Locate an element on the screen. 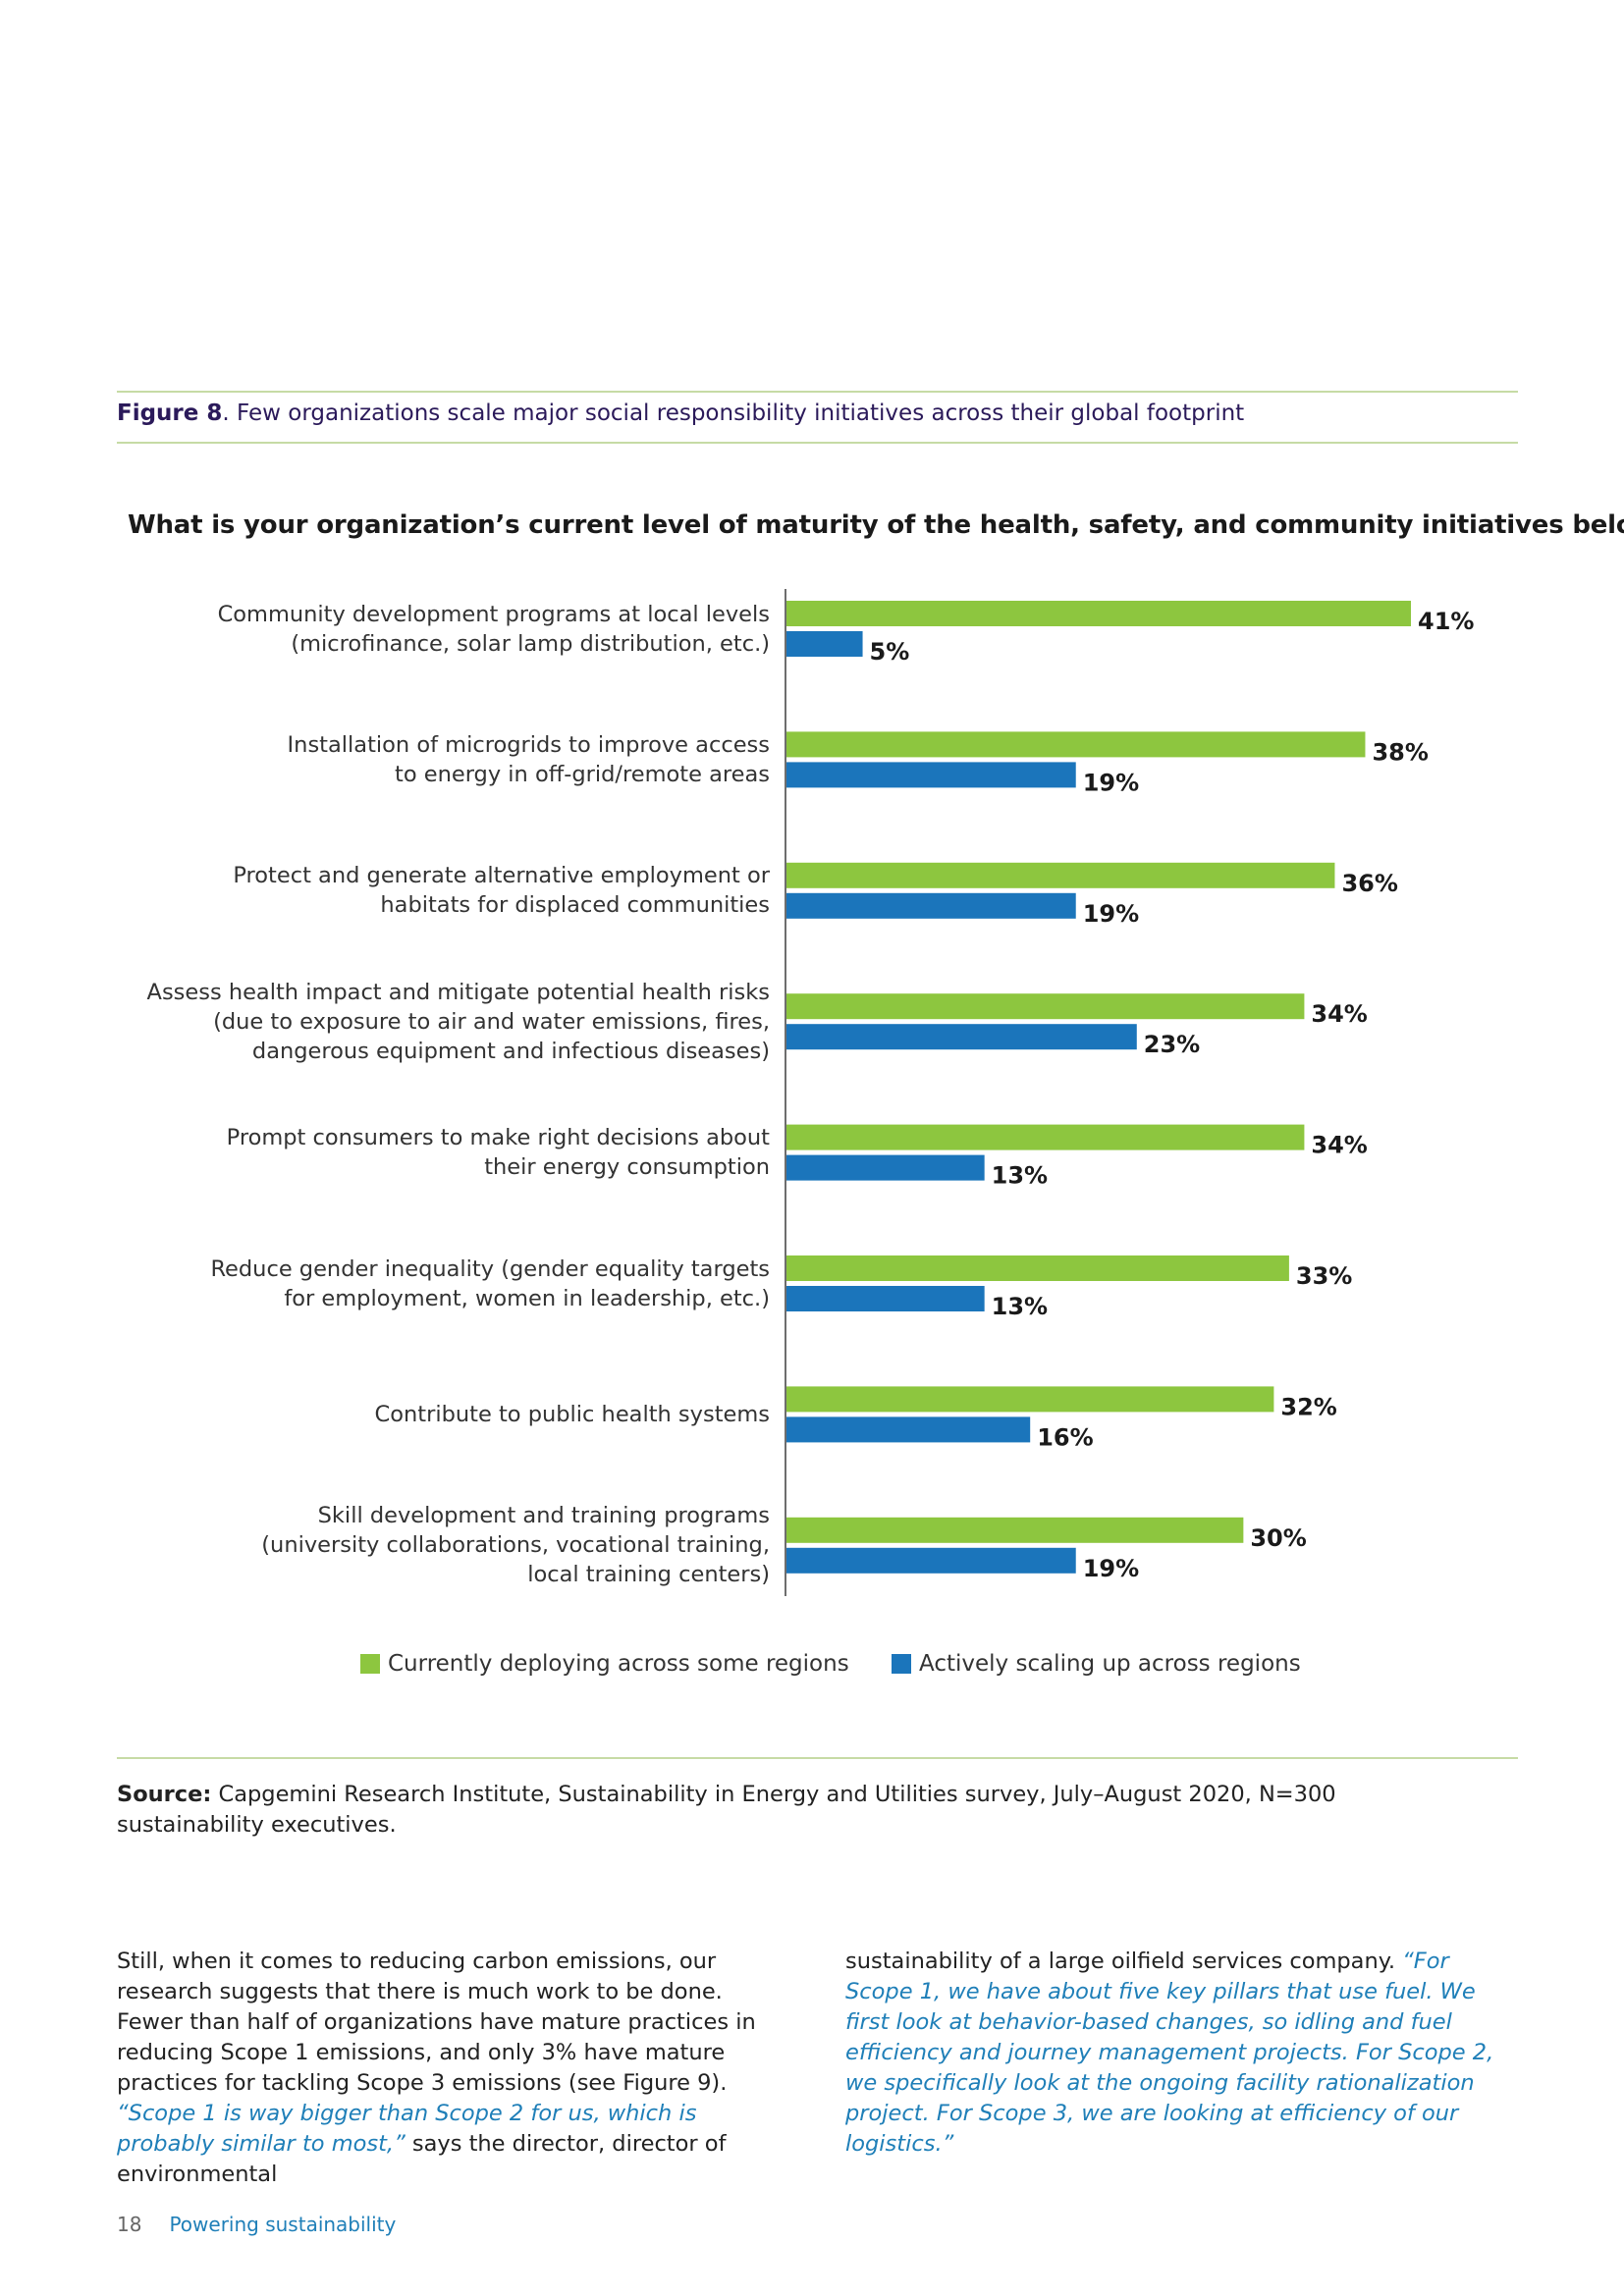 The height and width of the screenshot is (2296, 1624). page-footer: 18 Powering sustainability is located at coordinates (256, 2225).